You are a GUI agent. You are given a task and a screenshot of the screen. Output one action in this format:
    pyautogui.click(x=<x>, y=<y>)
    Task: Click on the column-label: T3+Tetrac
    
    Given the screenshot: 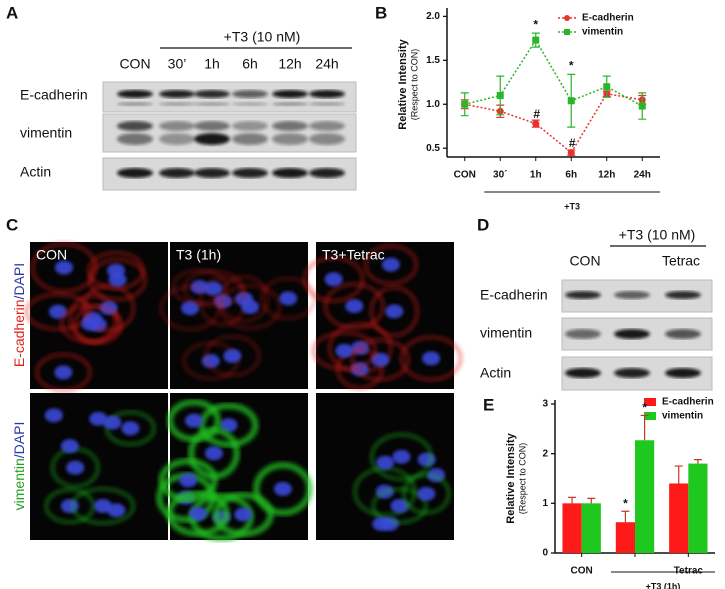 What is the action you would take?
    pyautogui.click(x=353, y=255)
    